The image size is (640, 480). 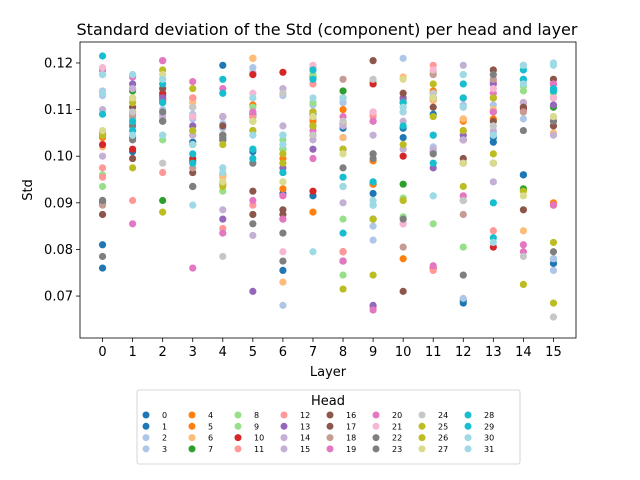 I want to click on x-tick-label: 10, so click(x=403, y=352).